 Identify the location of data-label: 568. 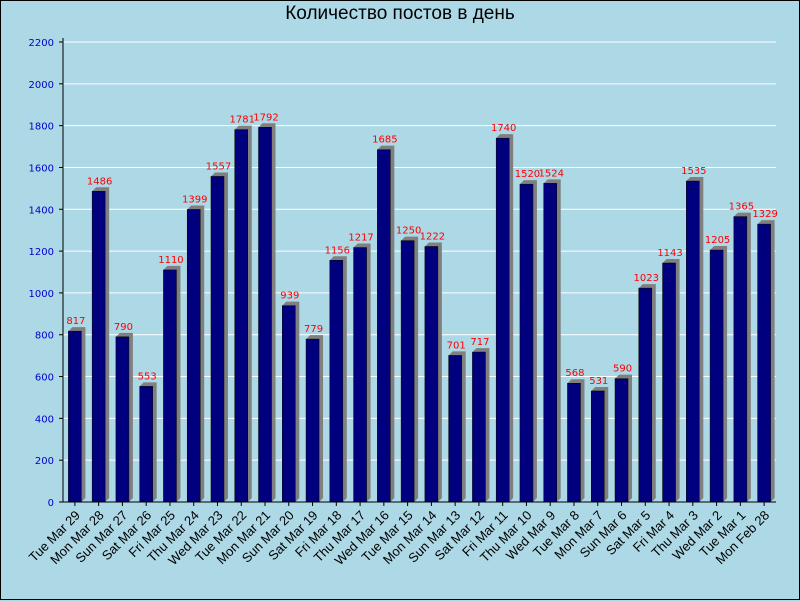
(574, 373).